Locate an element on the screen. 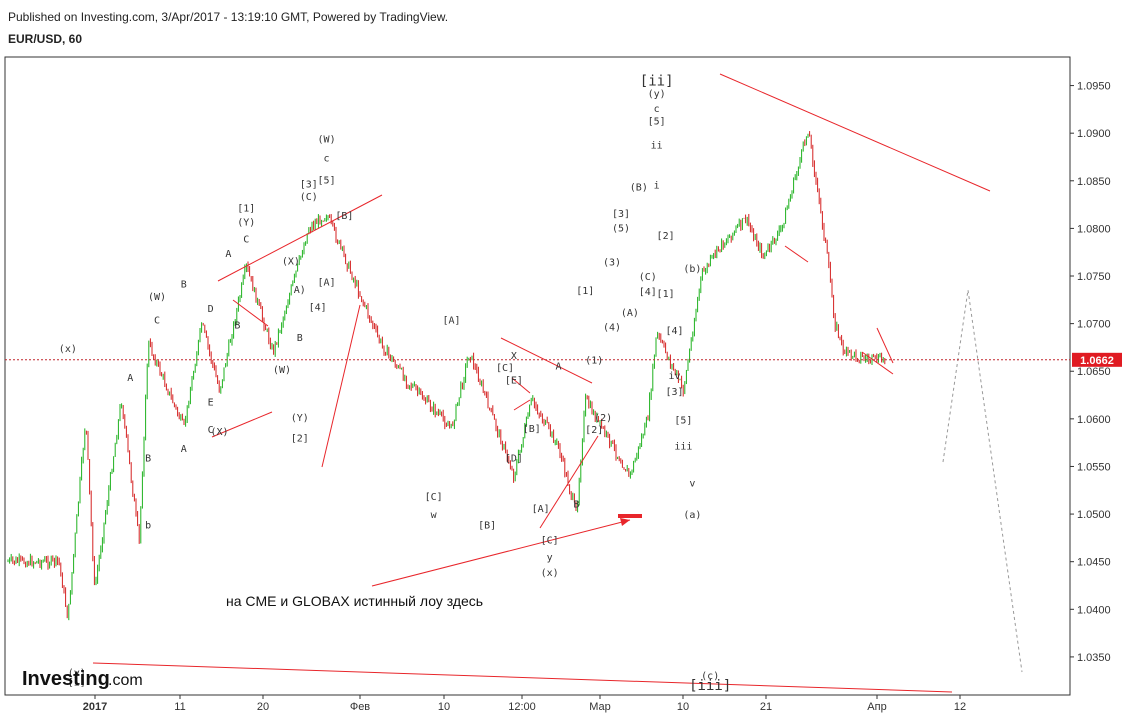 The height and width of the screenshot is (720, 1126). wave-label: iii is located at coordinates (683, 446).